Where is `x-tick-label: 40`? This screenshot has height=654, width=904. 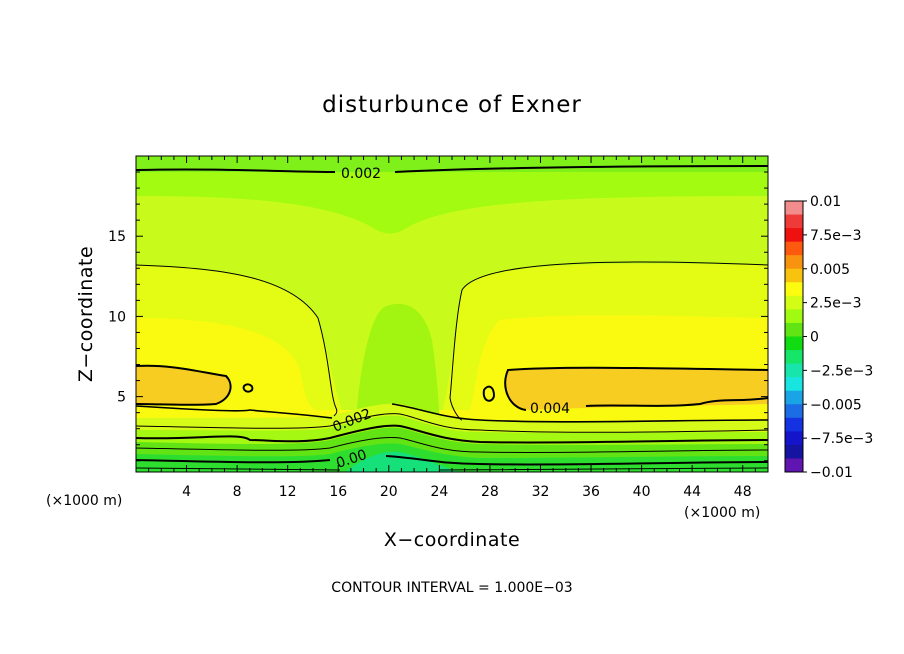
x-tick-label: 40 is located at coordinates (642, 492).